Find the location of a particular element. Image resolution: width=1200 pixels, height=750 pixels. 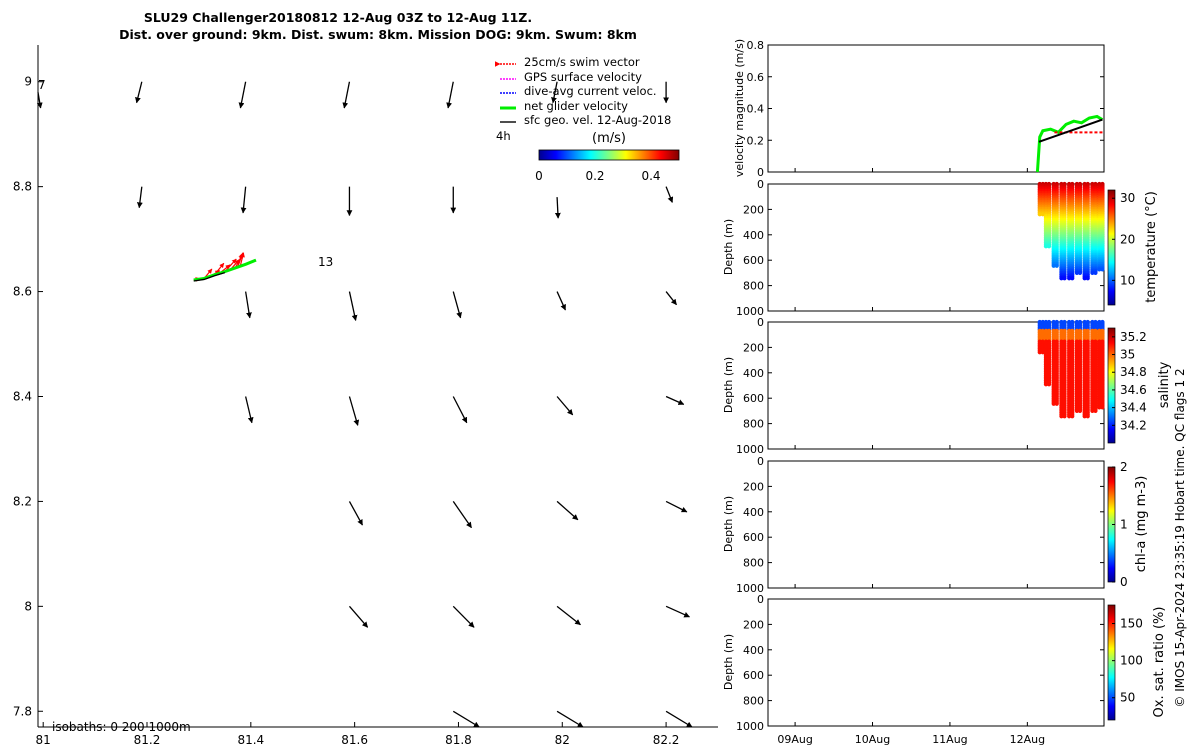

temperature-cbar-label: temperature (°C) is located at coordinates (1151, 247).